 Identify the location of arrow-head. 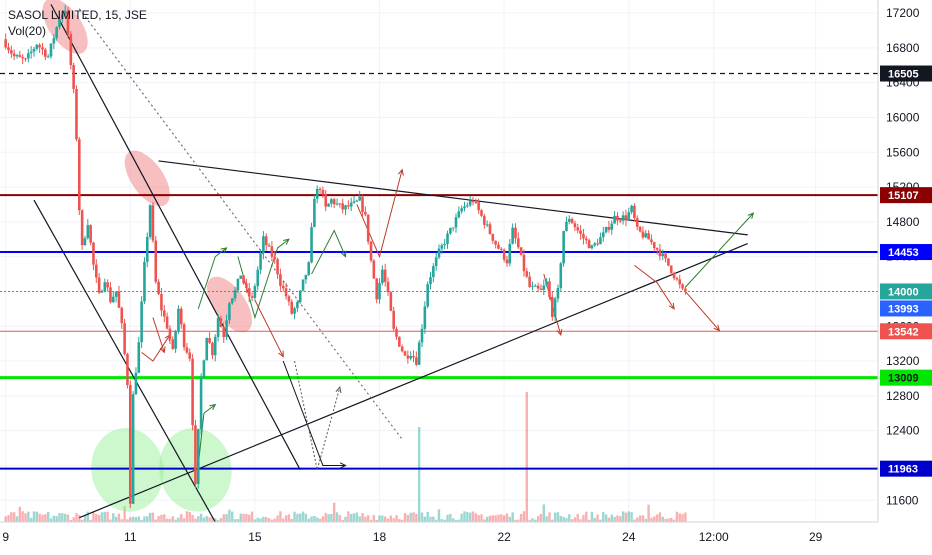
(400, 172).